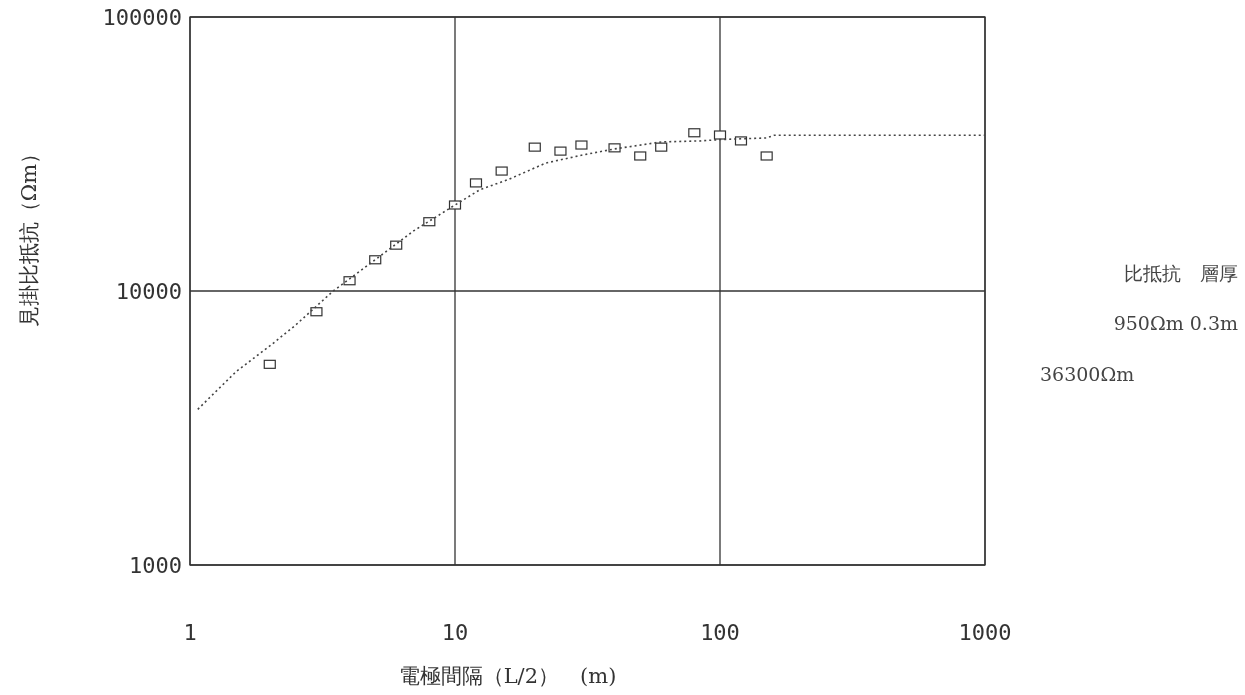 The image size is (1245, 695). Describe the element at coordinates (1175, 323) in the screenshot. I see `text: 950Ωm 0.3m` at that location.